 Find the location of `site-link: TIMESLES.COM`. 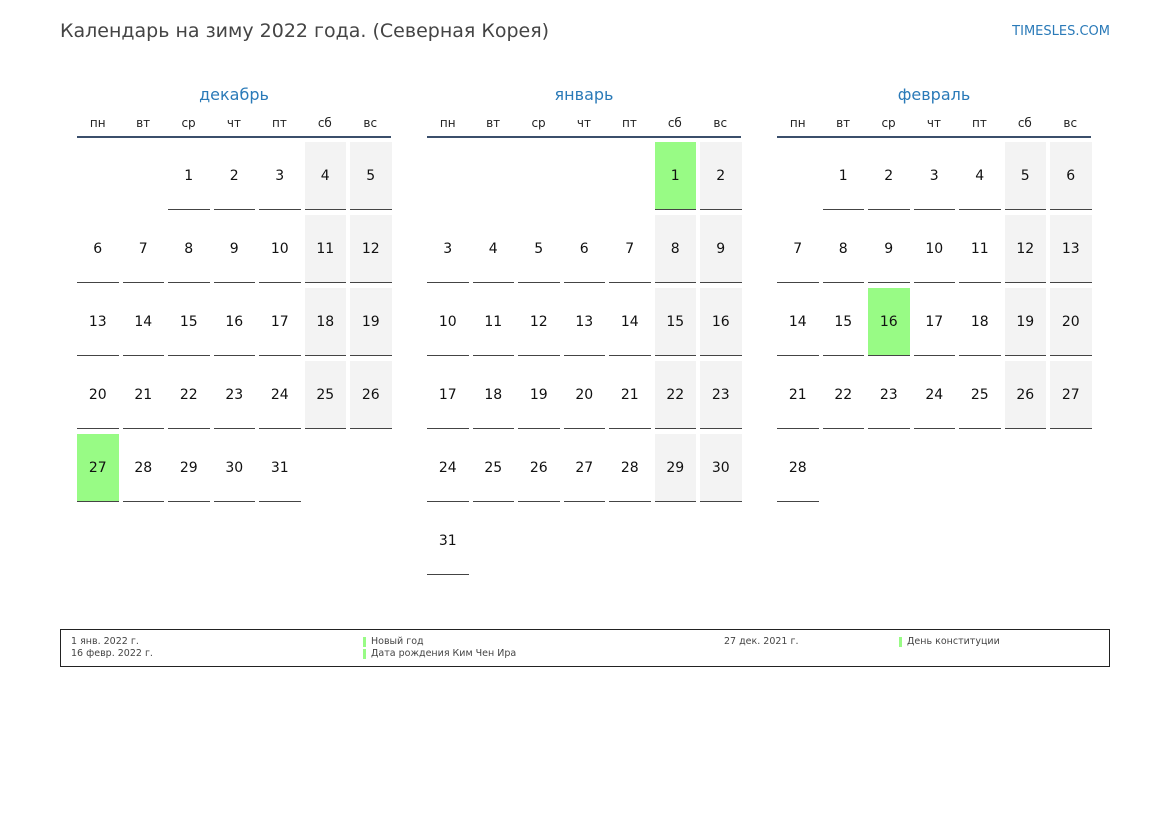

site-link: TIMESLES.COM is located at coordinates (1061, 31).